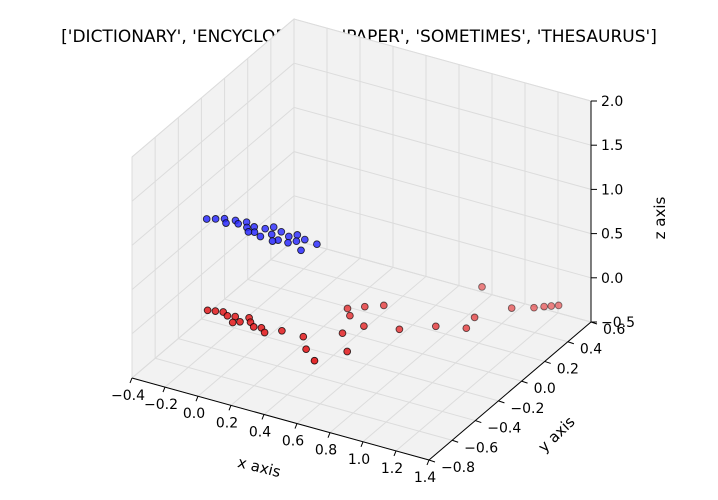 This screenshot has width=718, height=500. What do you see at coordinates (359, 460) in the screenshot?
I see `x-tick-label: 1.0` at bounding box center [359, 460].